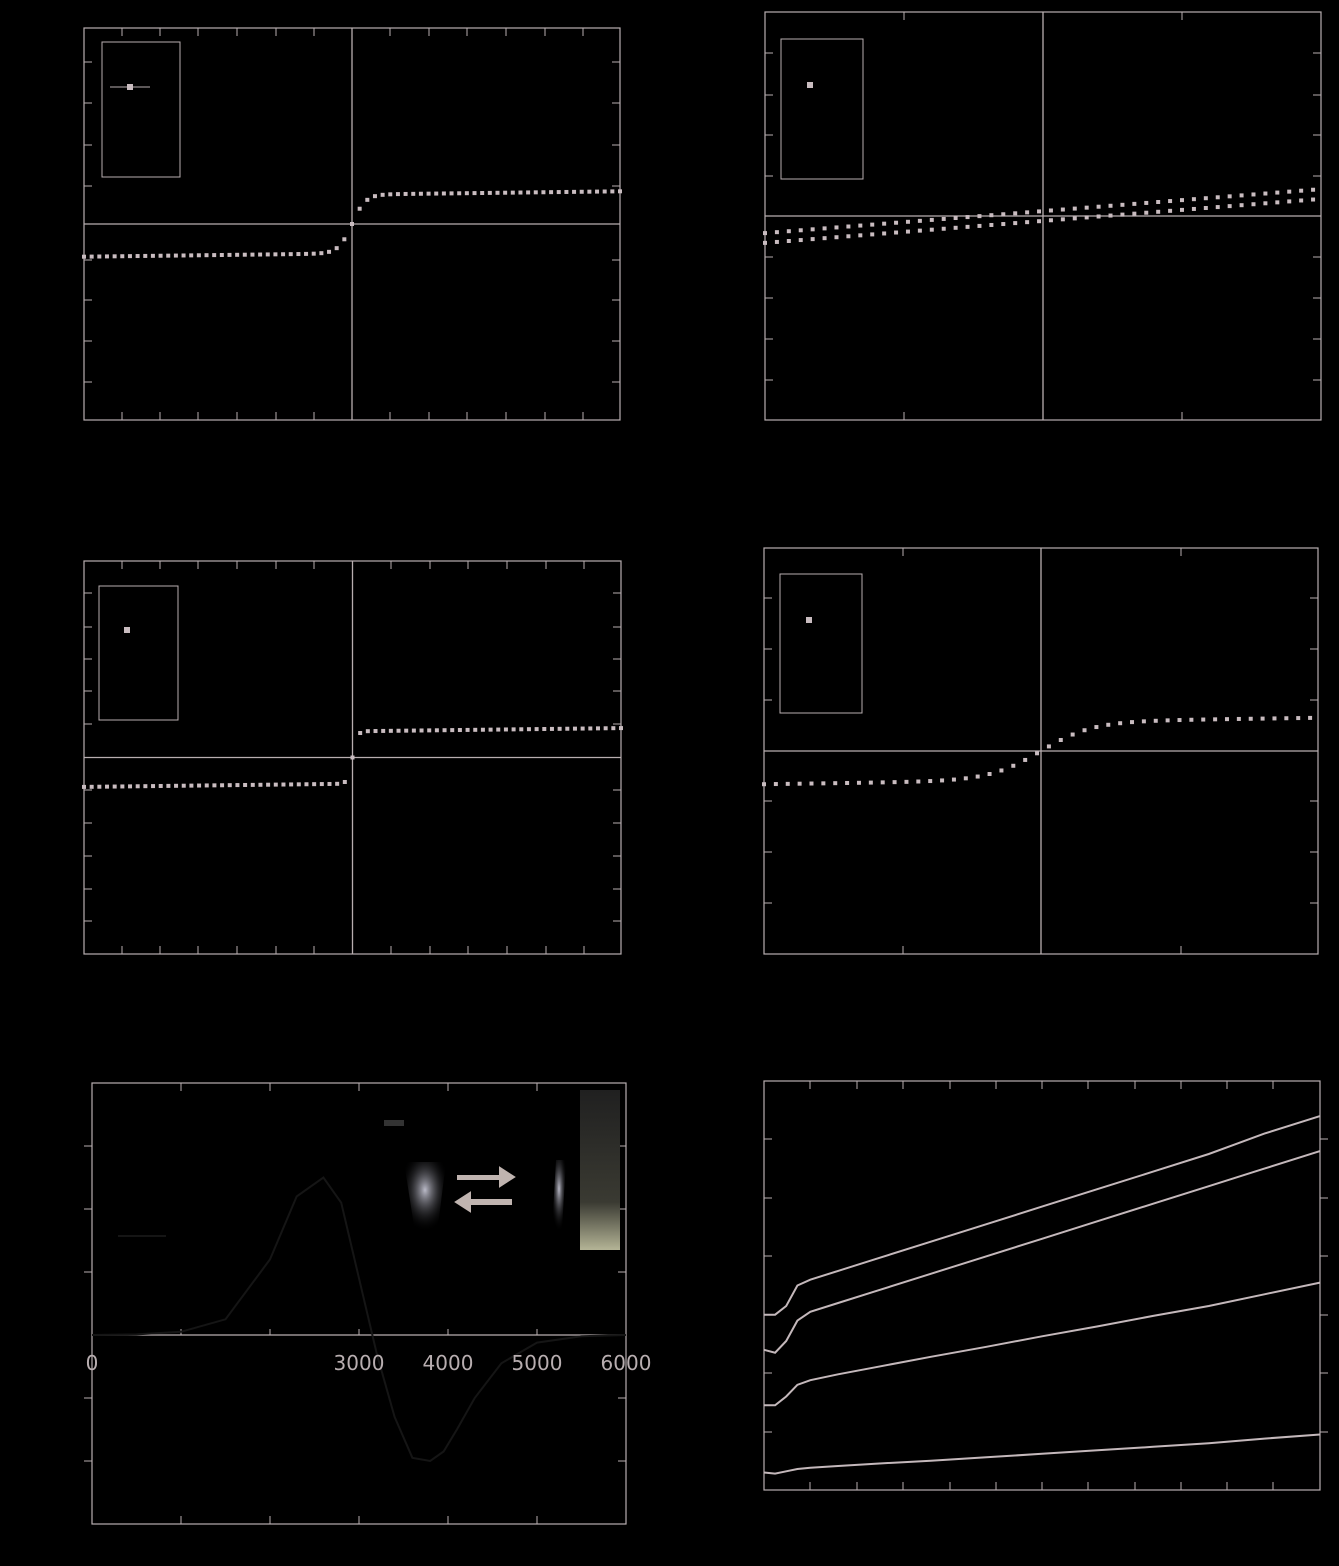 This screenshot has width=1339, height=1566. I want to click on inset-legend-box, so click(138, 653).